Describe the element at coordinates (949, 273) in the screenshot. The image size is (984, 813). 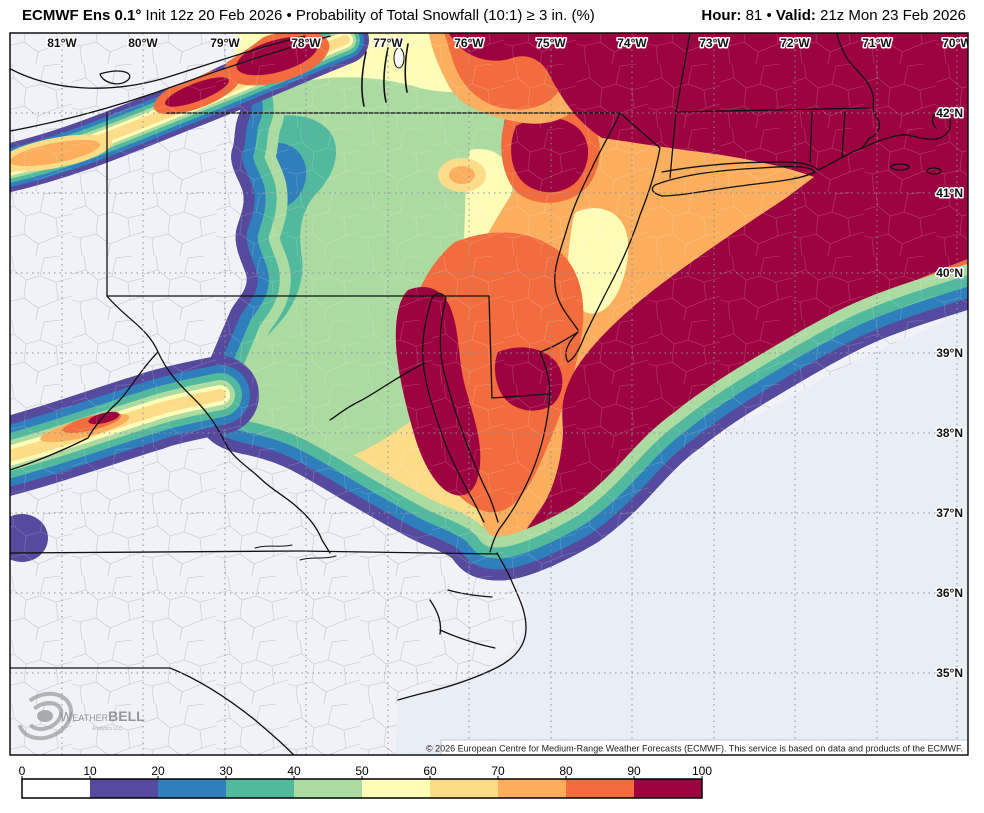
I see `latitude-label: 40°N` at that location.